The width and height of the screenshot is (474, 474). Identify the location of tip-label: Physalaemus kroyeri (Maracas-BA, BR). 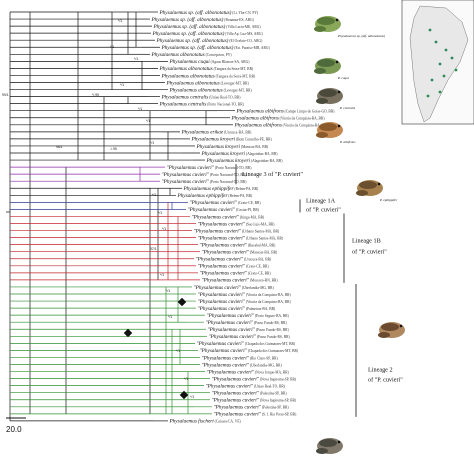
(233, 147).